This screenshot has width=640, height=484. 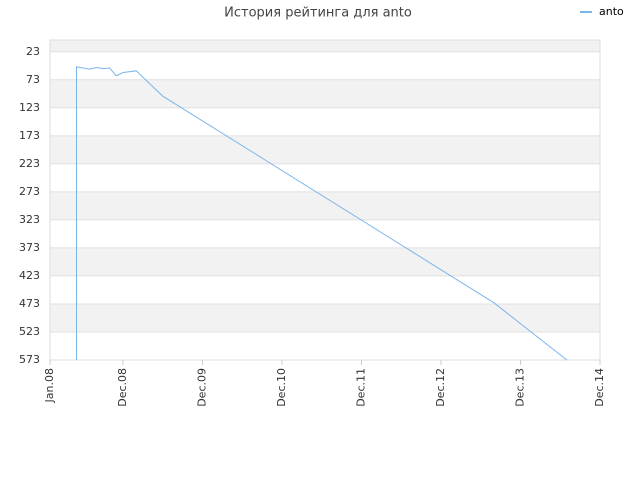 What do you see at coordinates (29, 219) in the screenshot?
I see `y-tick-label: 323` at bounding box center [29, 219].